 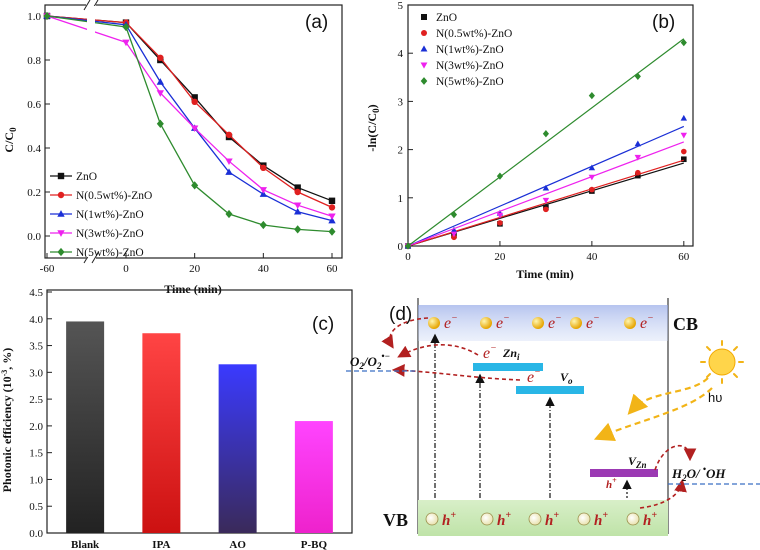 I want to click on panel-b-y-axis-label: -ln(C/C0), so click(x=373, y=127).